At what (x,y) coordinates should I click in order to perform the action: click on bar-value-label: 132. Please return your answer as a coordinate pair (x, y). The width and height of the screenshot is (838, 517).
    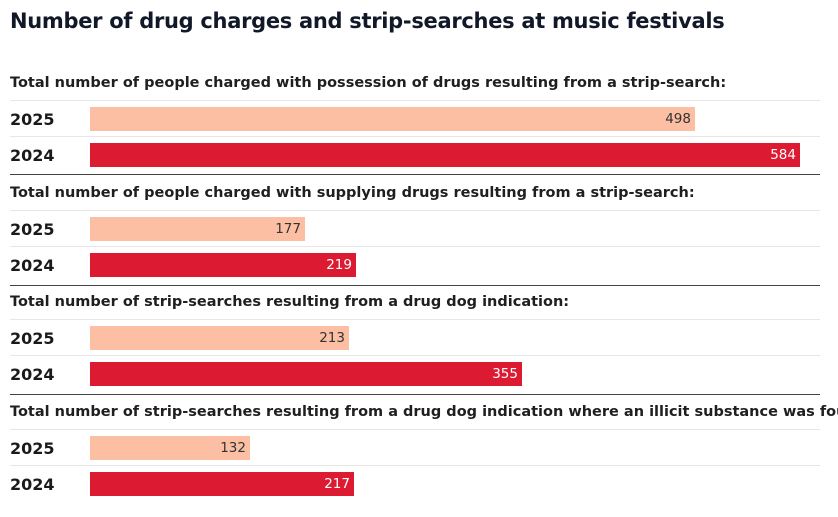
    Looking at the image, I should click on (233, 448).